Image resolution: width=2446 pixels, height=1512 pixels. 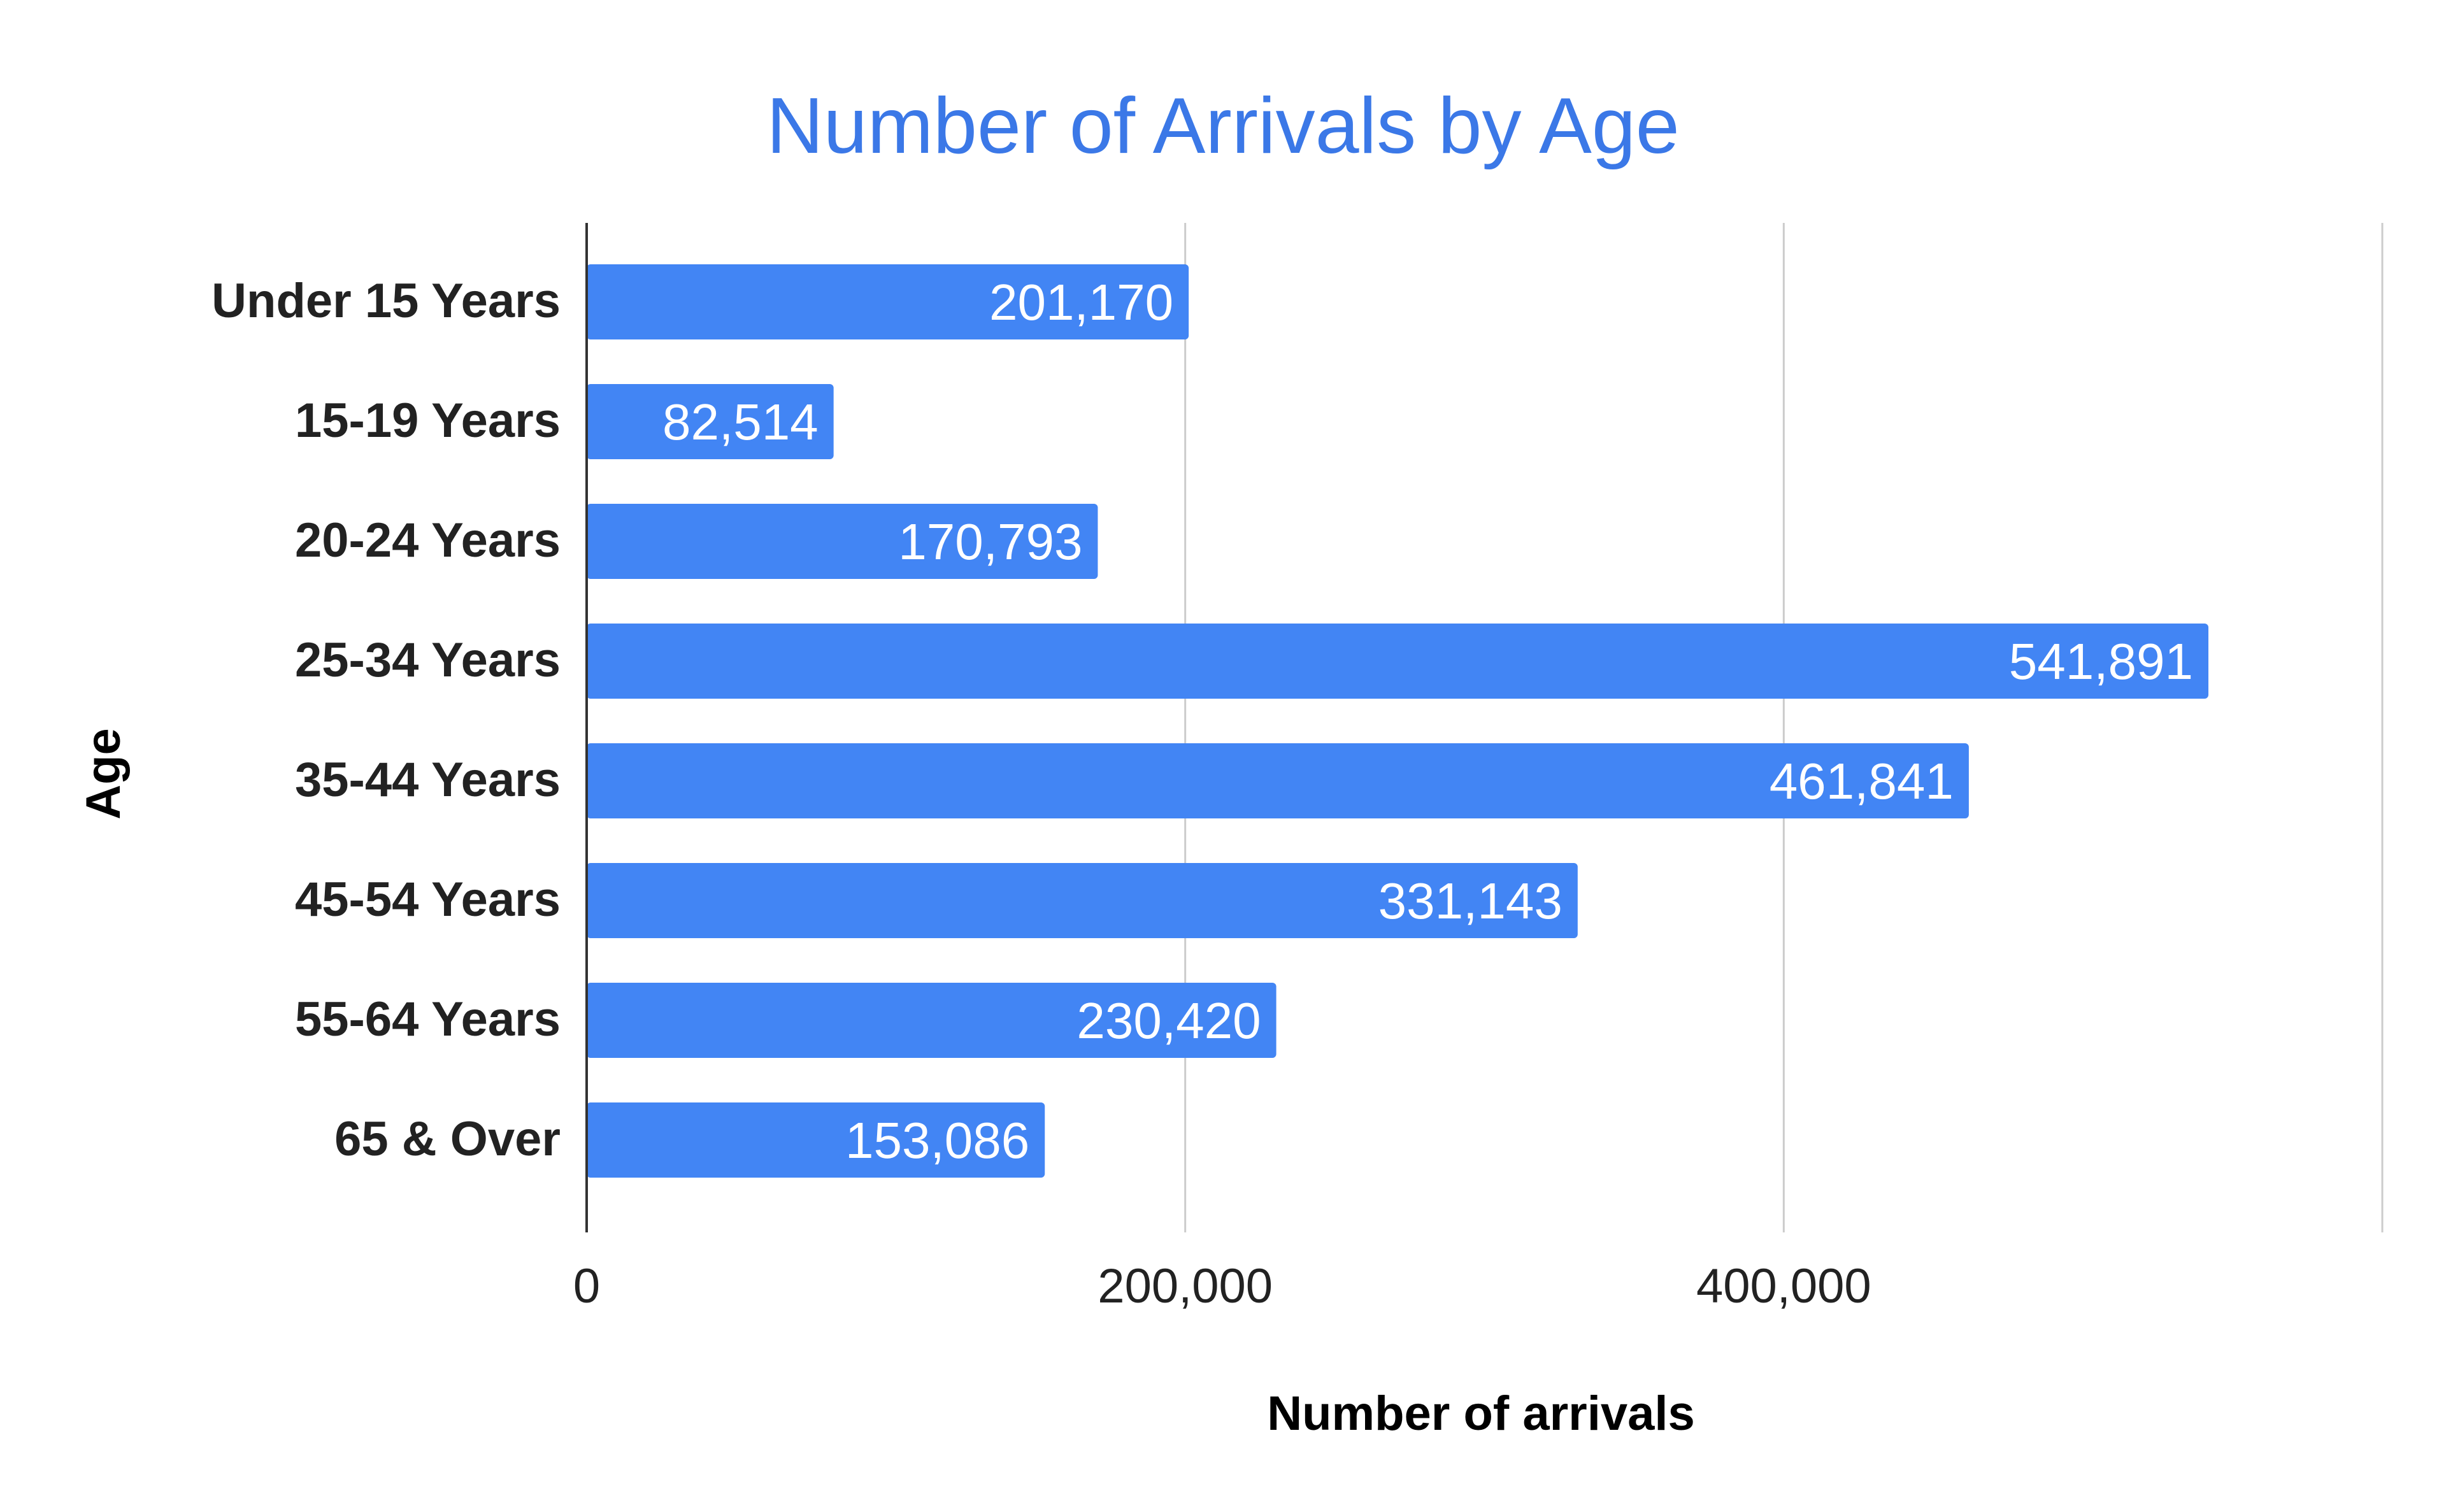 I want to click on bar-data-label: 541,891, so click(x=2101, y=661).